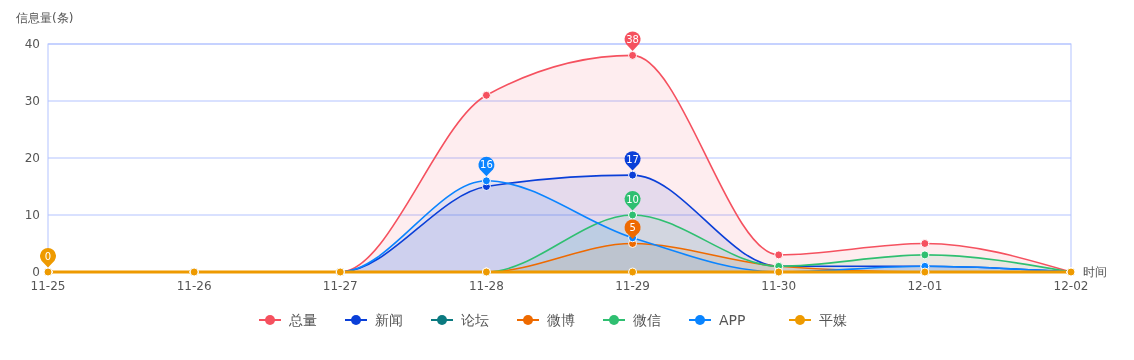  Describe the element at coordinates (632, 199) in the screenshot. I see `data-label: 10` at that location.